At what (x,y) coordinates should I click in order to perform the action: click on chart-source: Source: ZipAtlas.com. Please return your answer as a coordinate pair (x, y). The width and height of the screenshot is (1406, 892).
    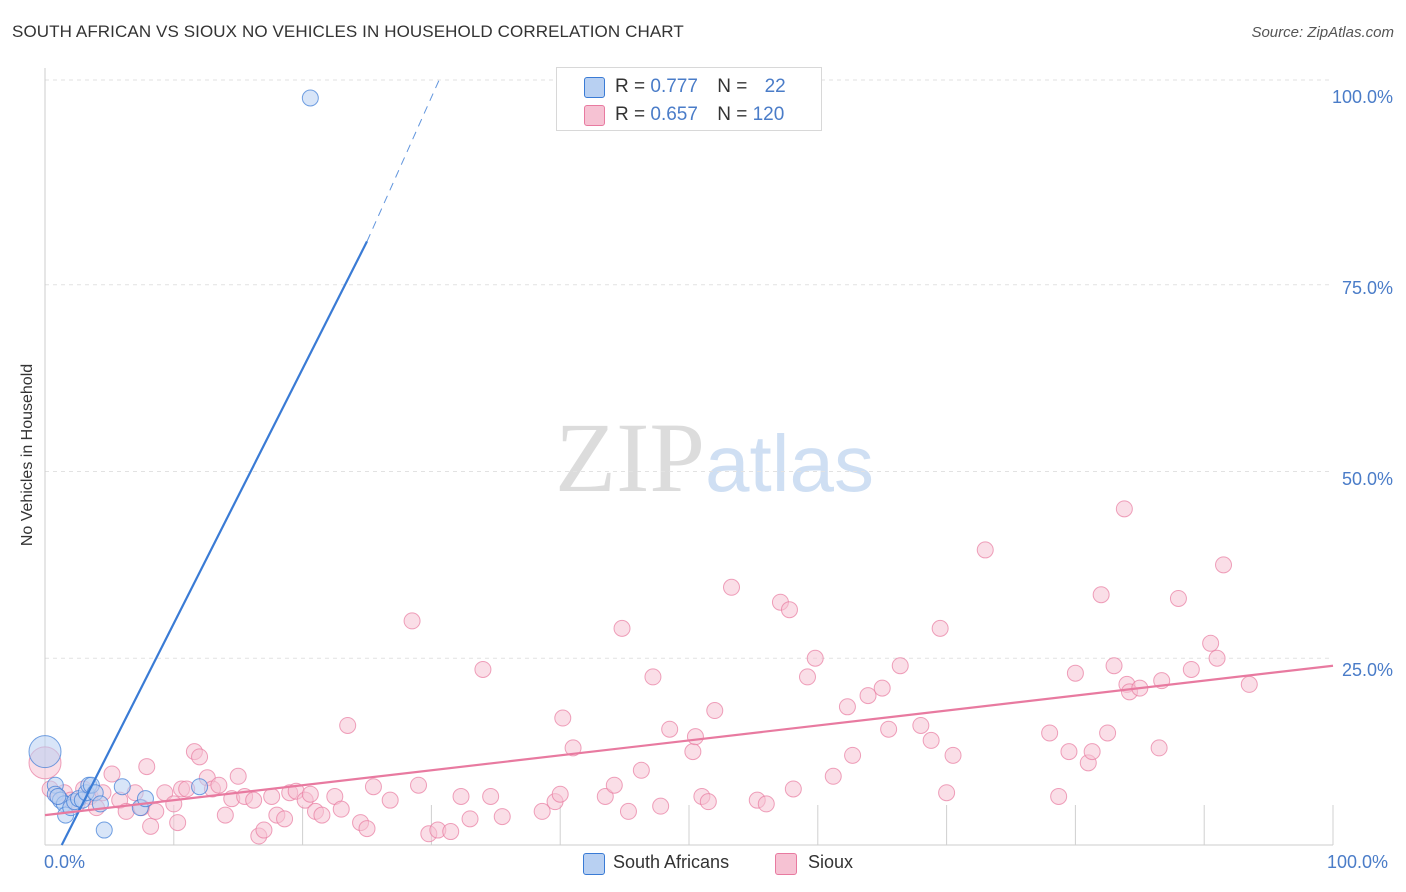
    Looking at the image, I should click on (1322, 32).